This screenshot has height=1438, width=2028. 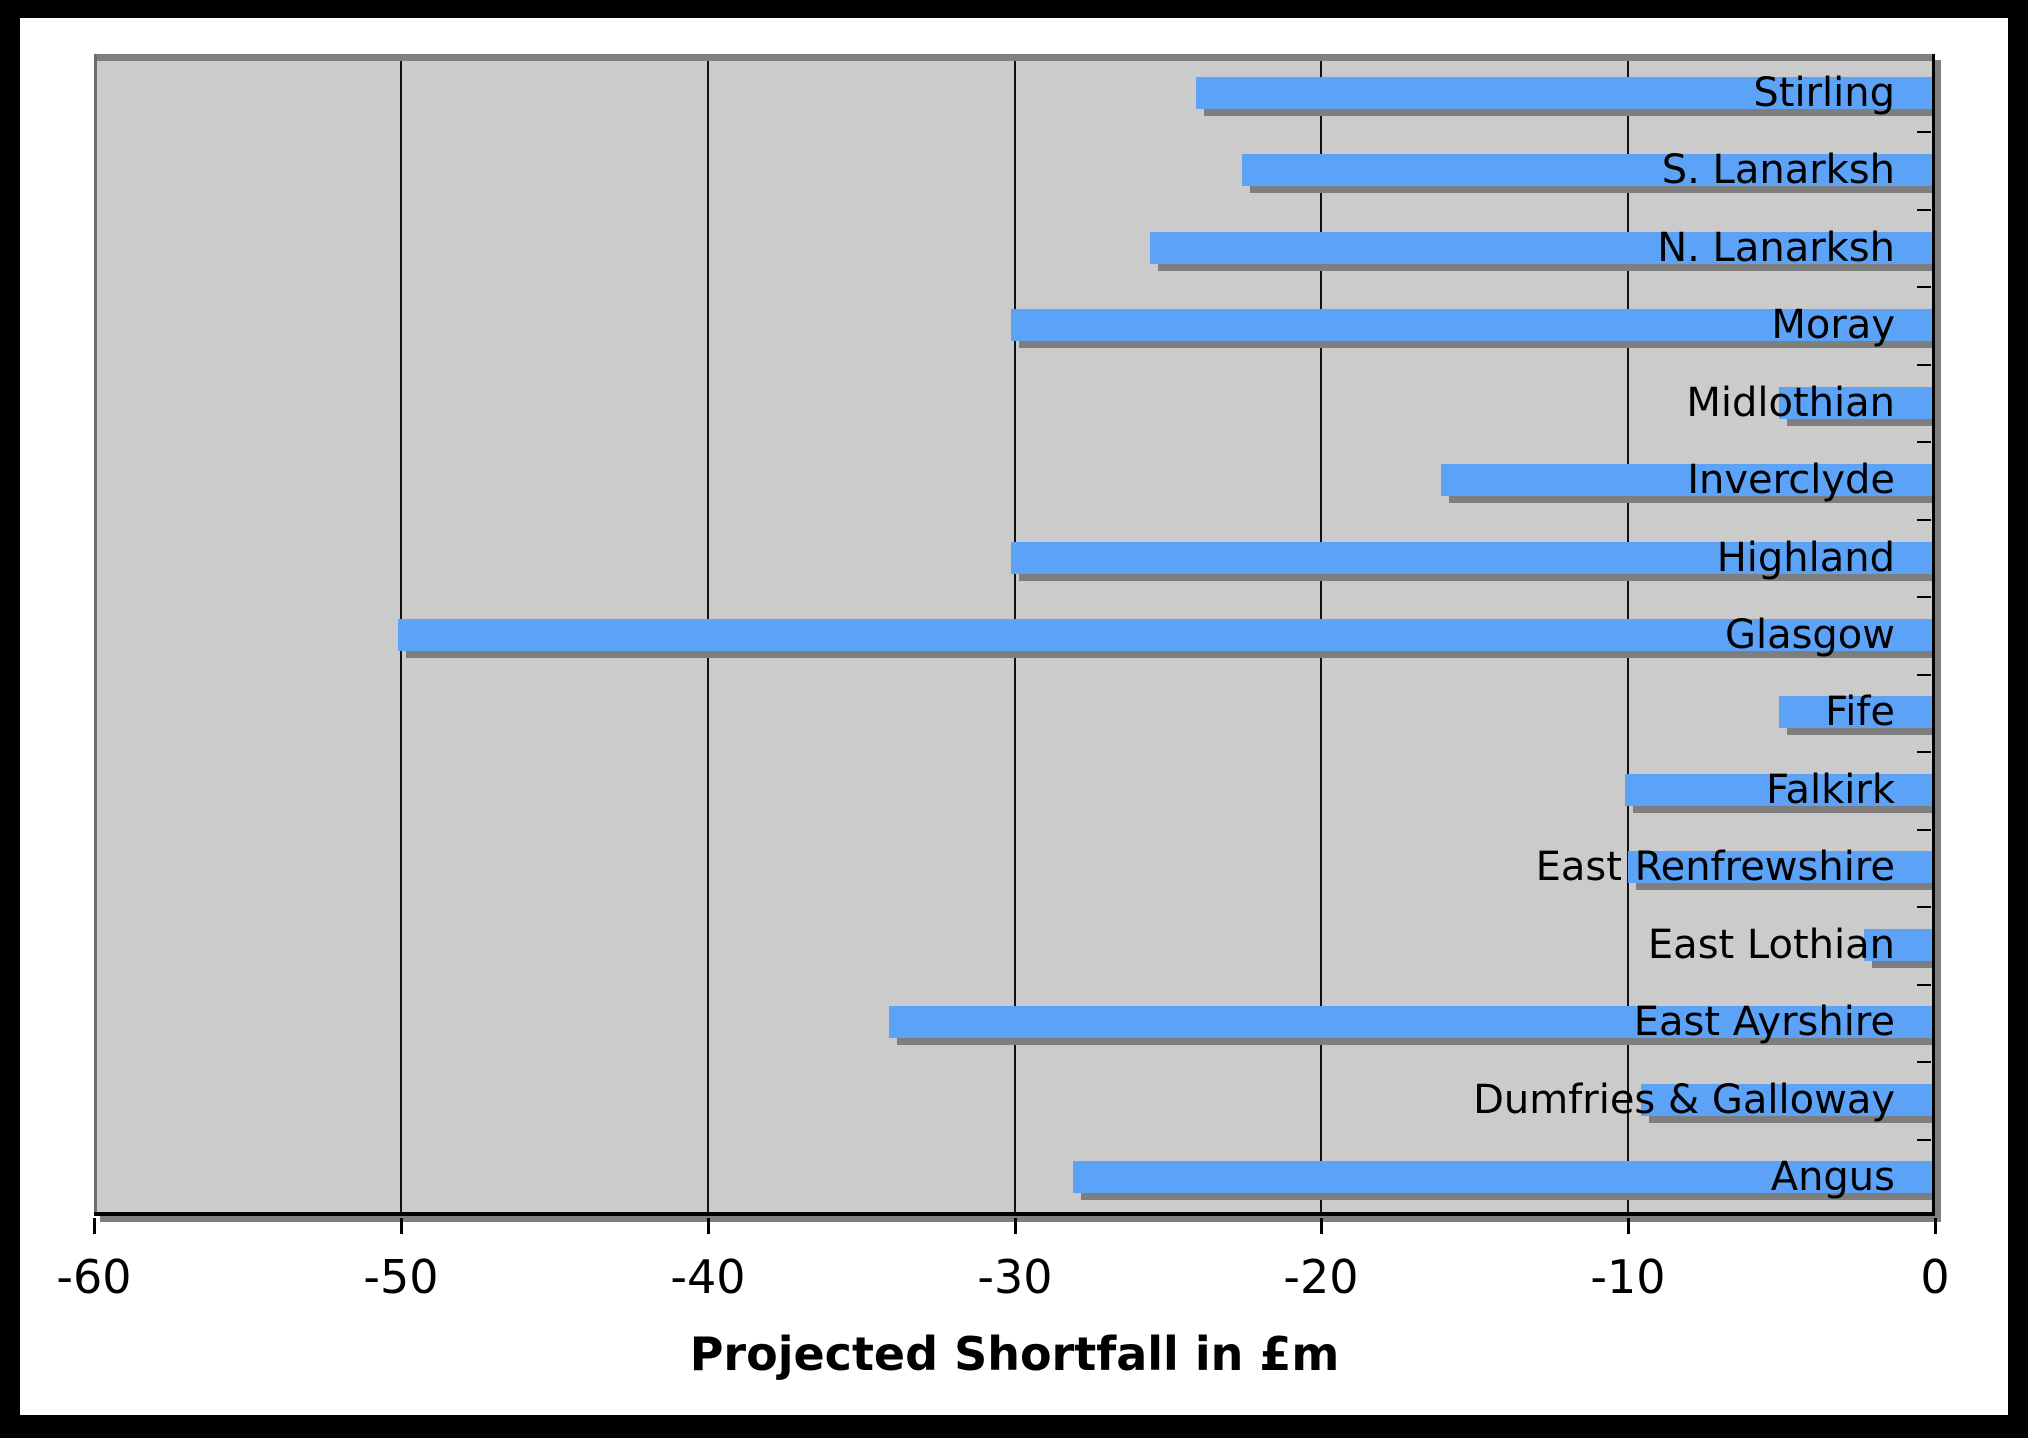 I want to click on category-label: East Ayrshire, so click(x=1764, y=1022).